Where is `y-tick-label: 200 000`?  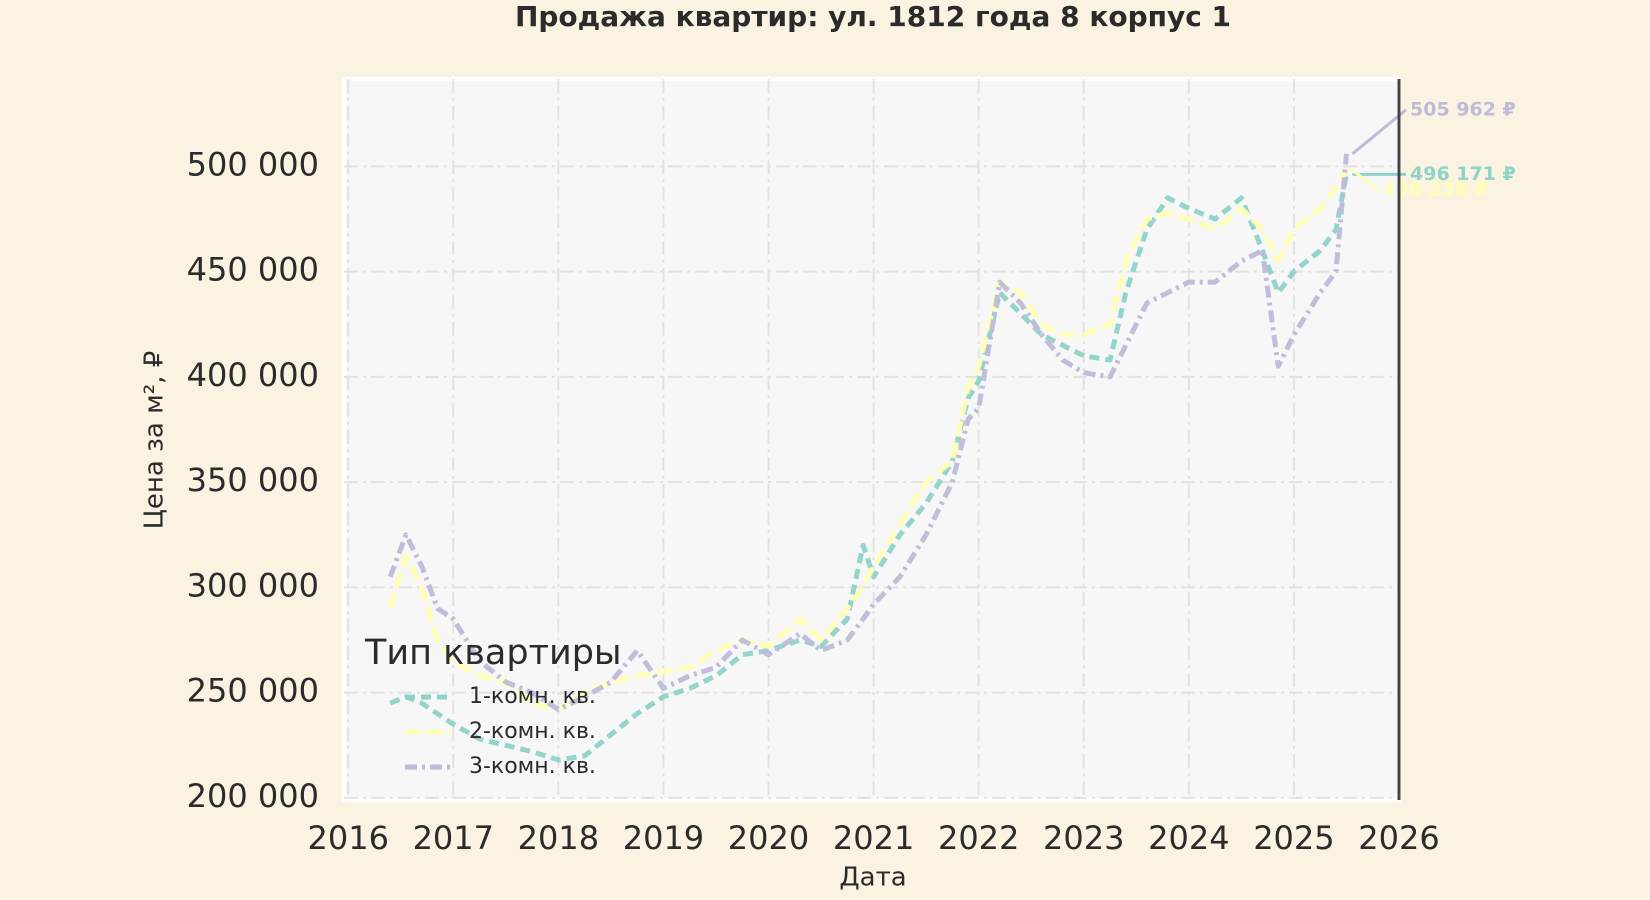 y-tick-label: 200 000 is located at coordinates (253, 796).